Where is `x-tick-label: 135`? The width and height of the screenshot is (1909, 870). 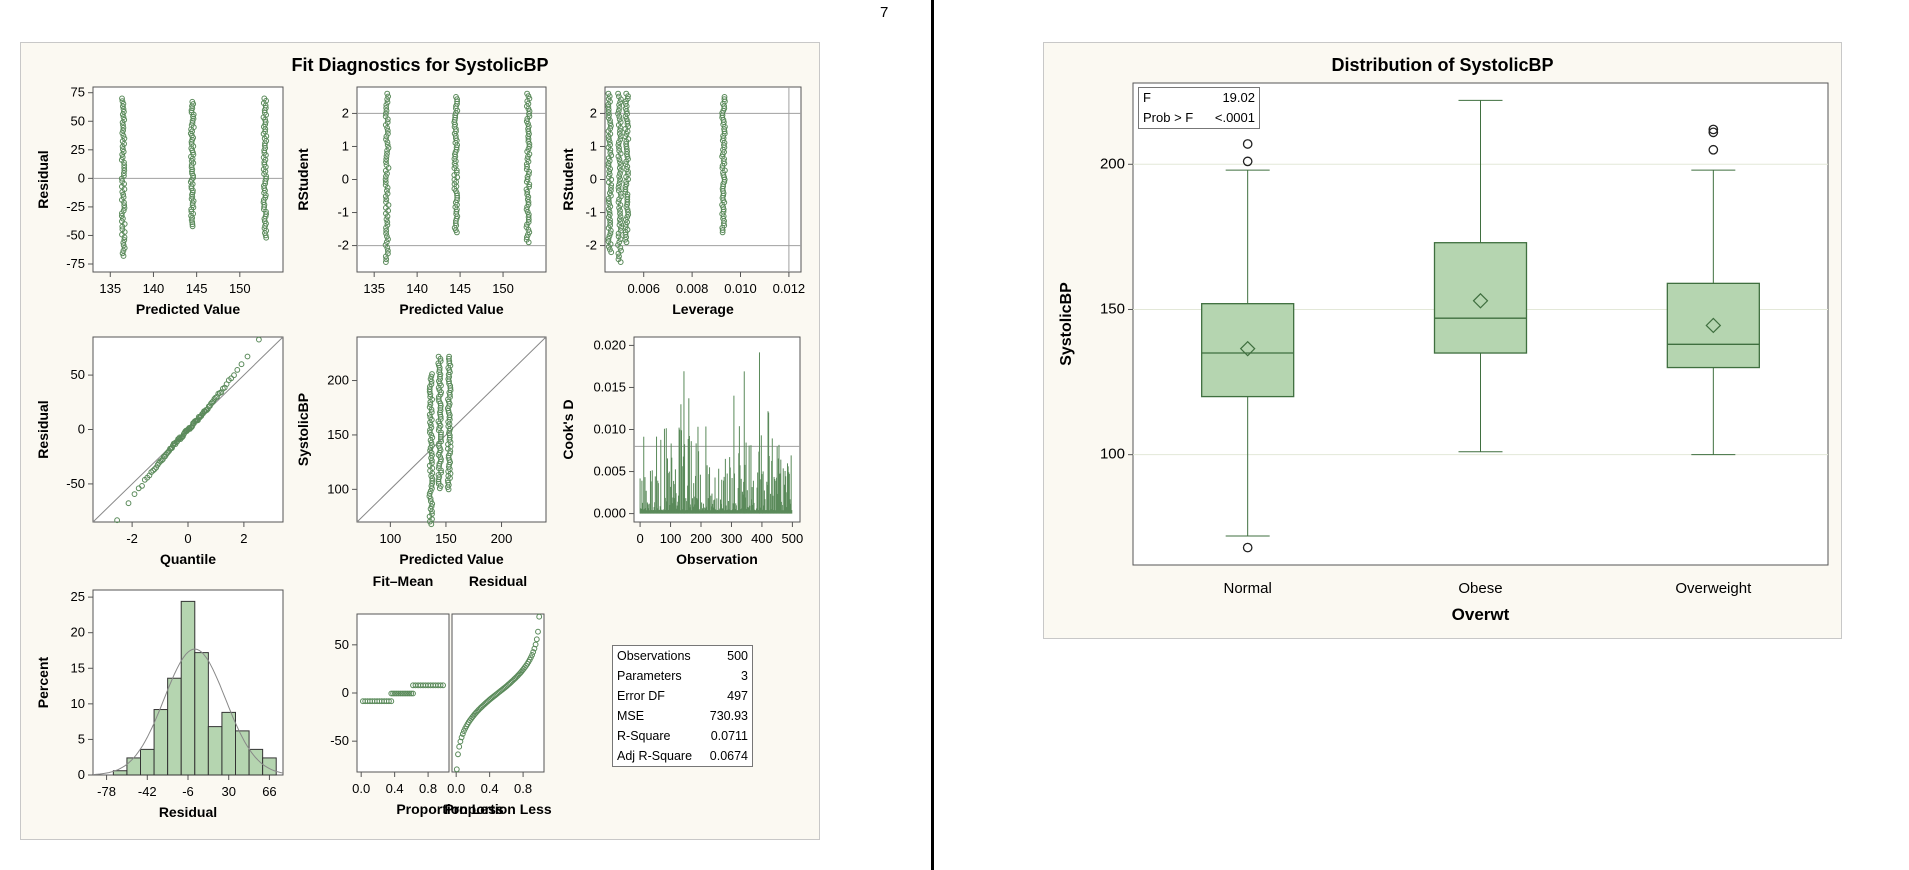 x-tick-label: 135 is located at coordinates (374, 288).